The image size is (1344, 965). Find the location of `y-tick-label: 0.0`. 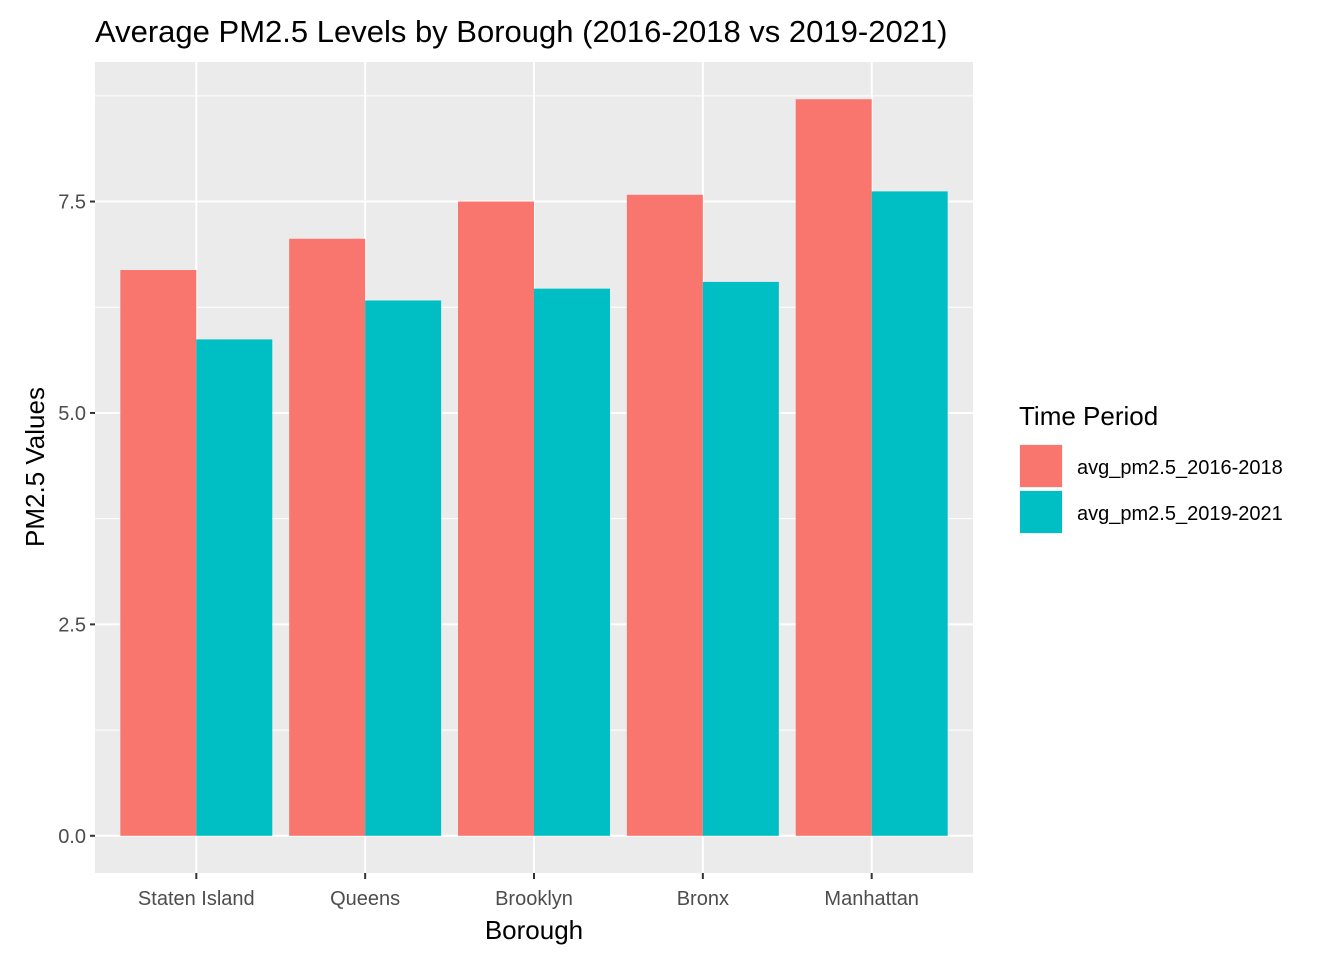

y-tick-label: 0.0 is located at coordinates (72, 837).